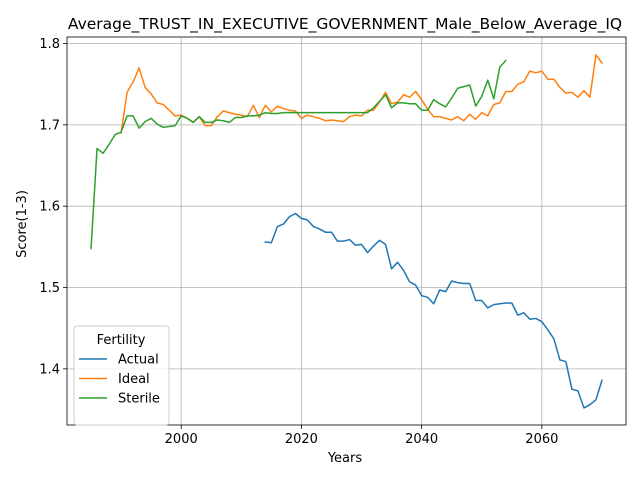 This screenshot has width=640, height=480. I want to click on x-tick-label: 2000, so click(181, 439).